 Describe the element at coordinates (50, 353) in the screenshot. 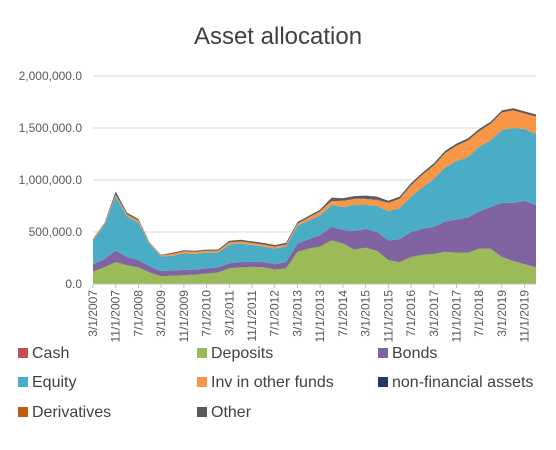

I see `legend-label-cash: Cash` at that location.